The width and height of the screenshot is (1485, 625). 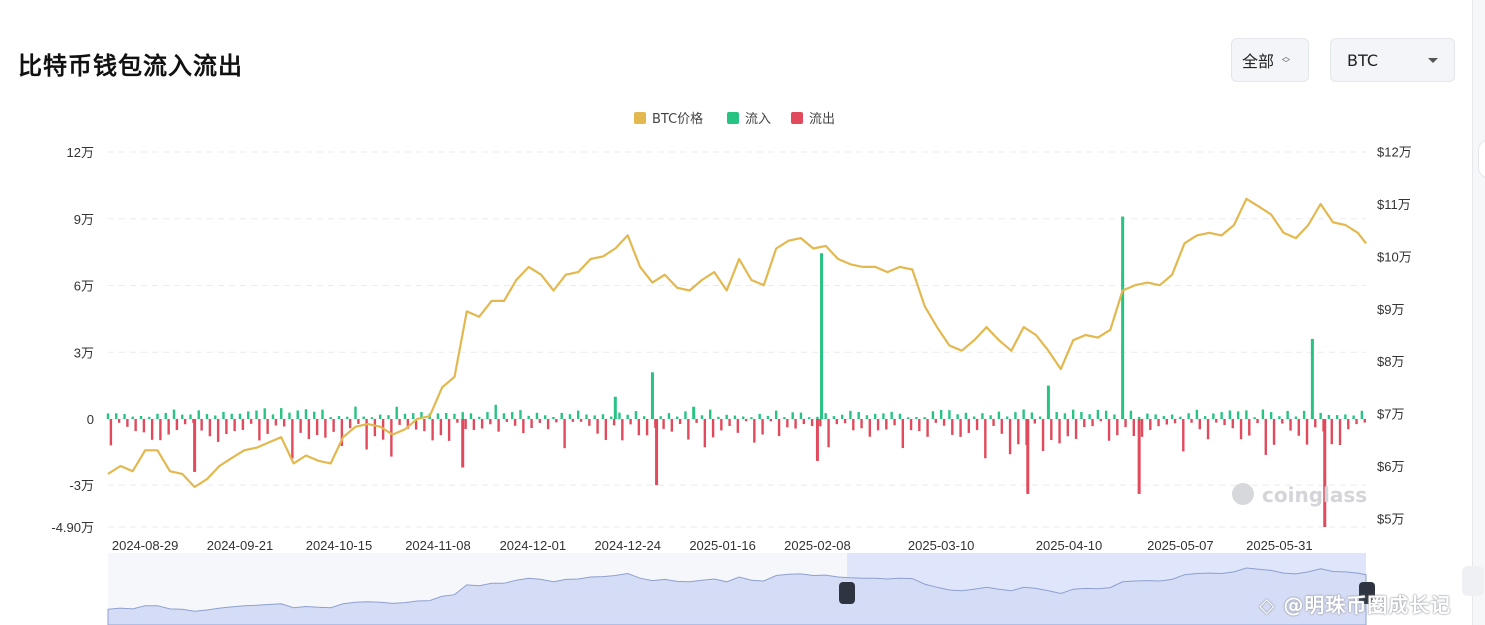 I want to click on coin-select: BTC, so click(x=1392, y=60).